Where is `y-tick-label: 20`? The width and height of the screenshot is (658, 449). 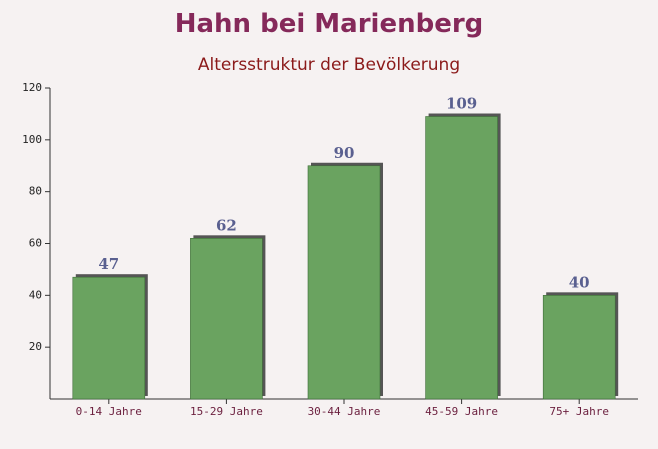
y-tick-label: 20 is located at coordinates (35, 346).